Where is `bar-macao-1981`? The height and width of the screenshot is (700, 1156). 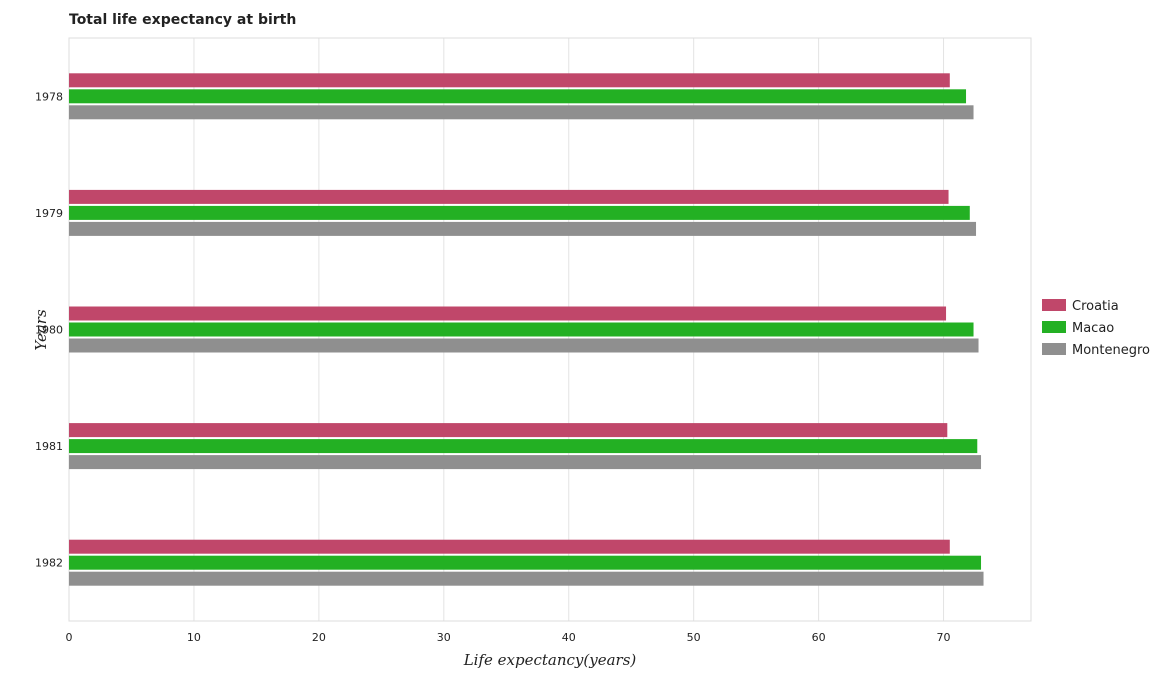
bar-macao-1981 is located at coordinates (523, 446).